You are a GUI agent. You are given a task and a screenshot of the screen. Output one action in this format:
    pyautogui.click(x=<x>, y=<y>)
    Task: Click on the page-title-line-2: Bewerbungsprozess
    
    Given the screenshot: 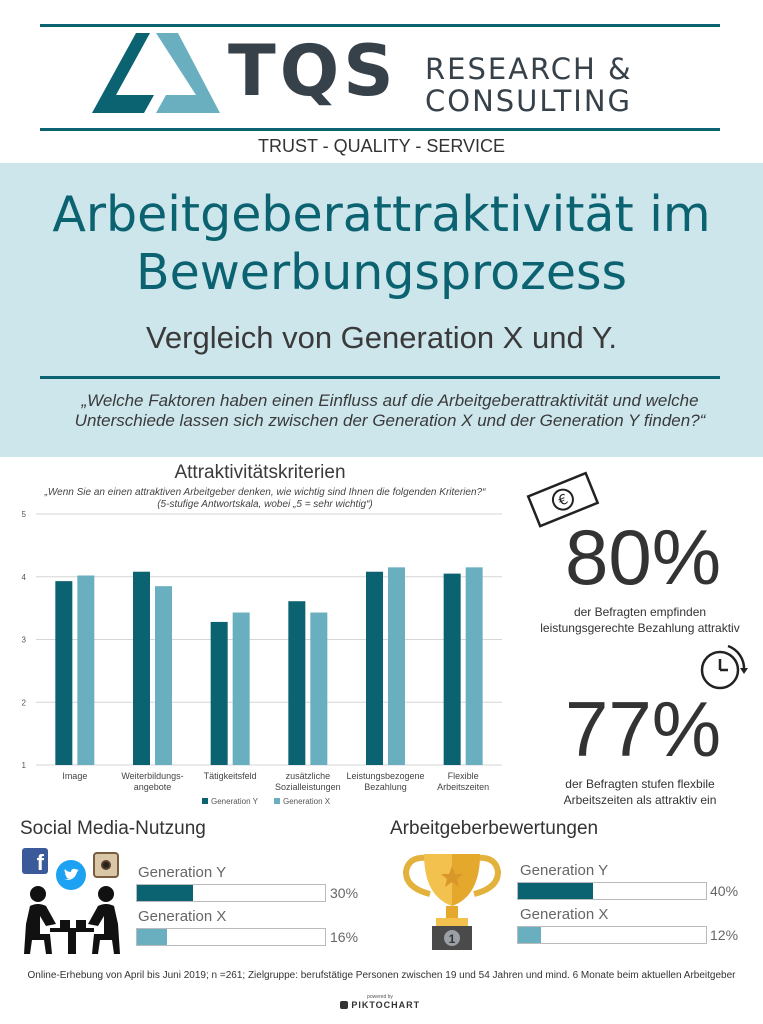 What is the action you would take?
    pyautogui.click(x=381, y=272)
    